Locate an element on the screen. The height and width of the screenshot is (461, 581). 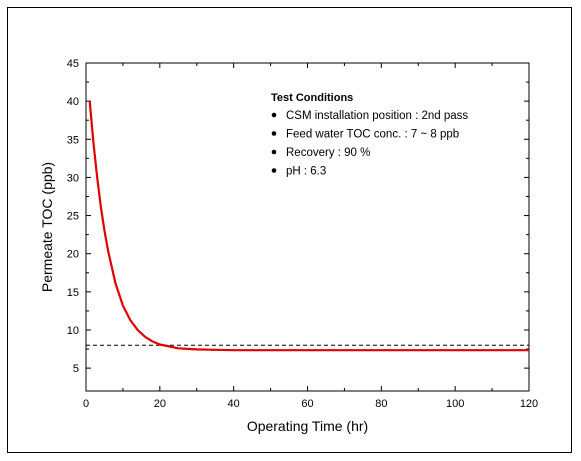
x-tick-label: 100 is located at coordinates (455, 404).